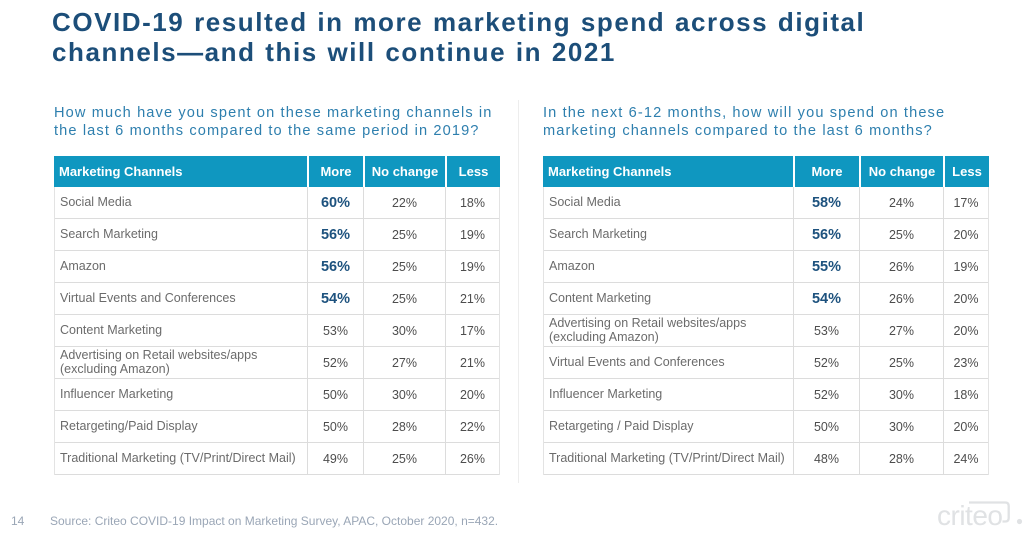 Image resolution: width=1024 pixels, height=541 pixels. Describe the element at coordinates (969, 515) in the screenshot. I see `svg-text: criteo` at that location.